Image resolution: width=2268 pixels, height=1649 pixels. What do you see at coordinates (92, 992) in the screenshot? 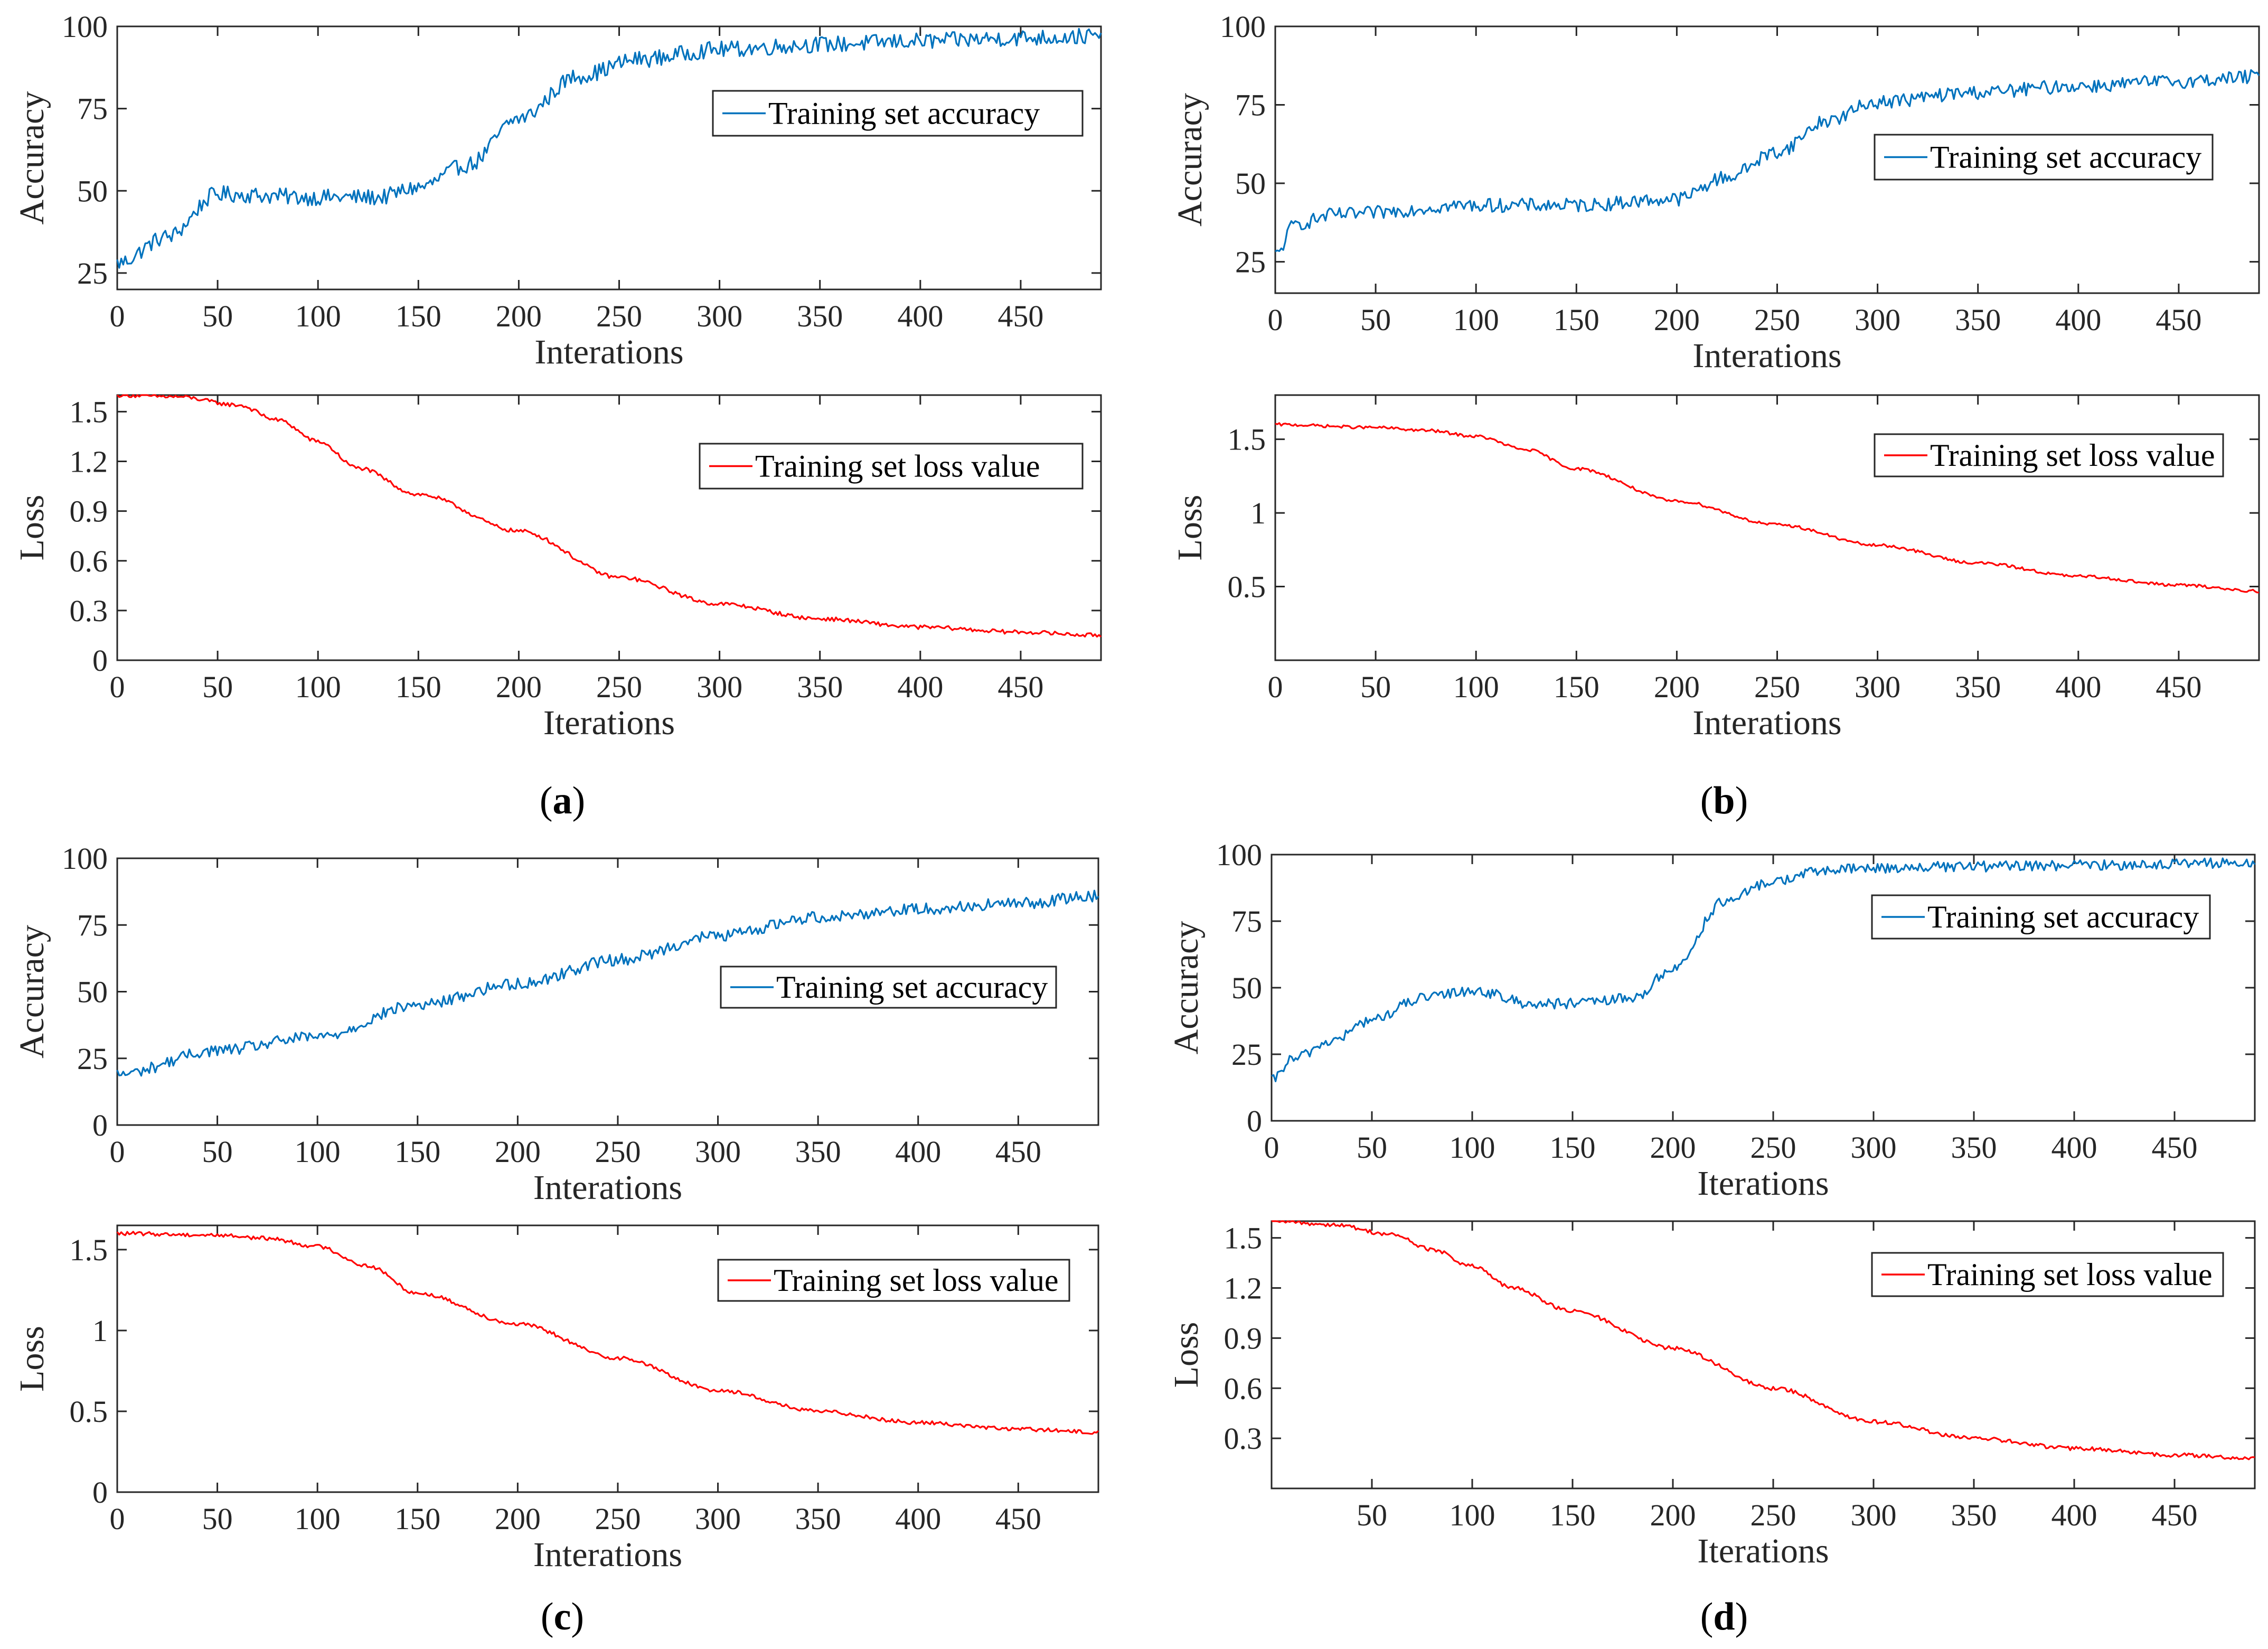
I see `y-tick-label: 50` at bounding box center [92, 992].